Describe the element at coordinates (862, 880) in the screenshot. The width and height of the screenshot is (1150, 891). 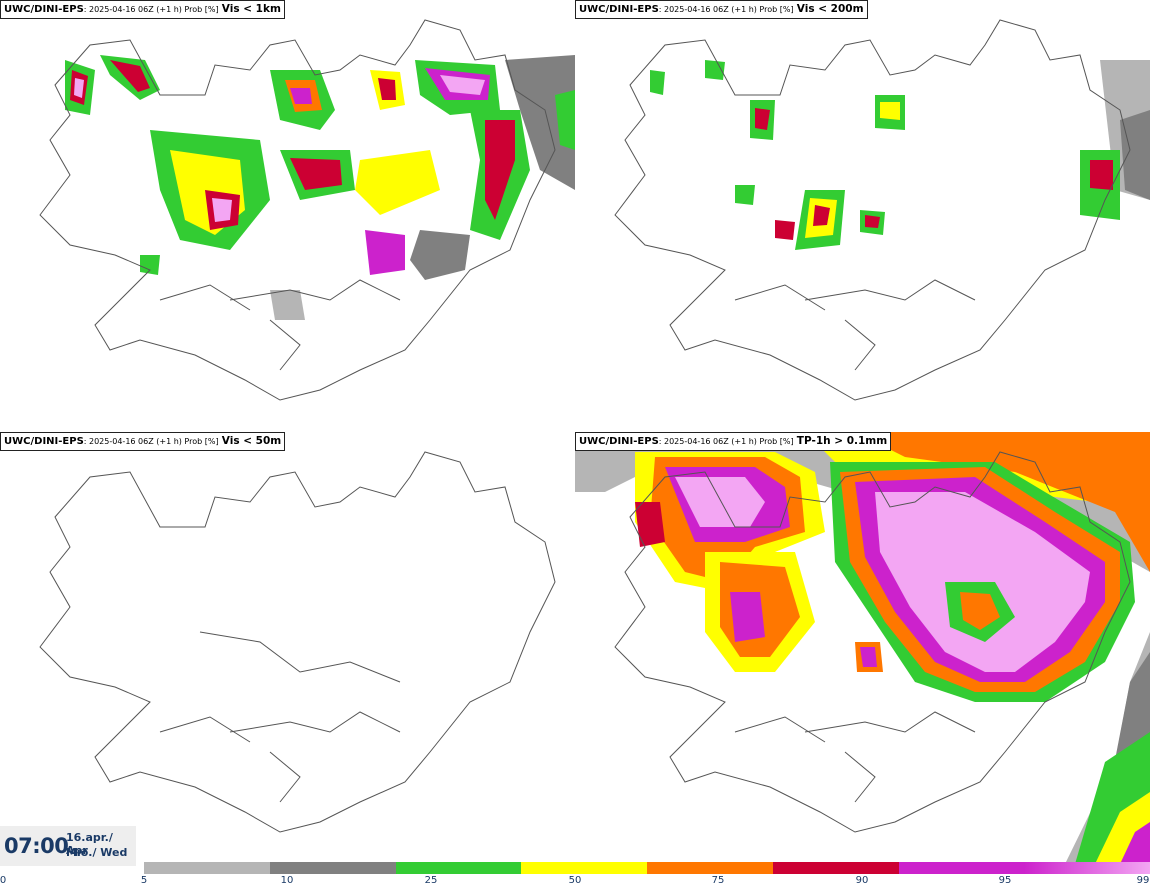
I see `colorbar-tick-label: 90` at that location.